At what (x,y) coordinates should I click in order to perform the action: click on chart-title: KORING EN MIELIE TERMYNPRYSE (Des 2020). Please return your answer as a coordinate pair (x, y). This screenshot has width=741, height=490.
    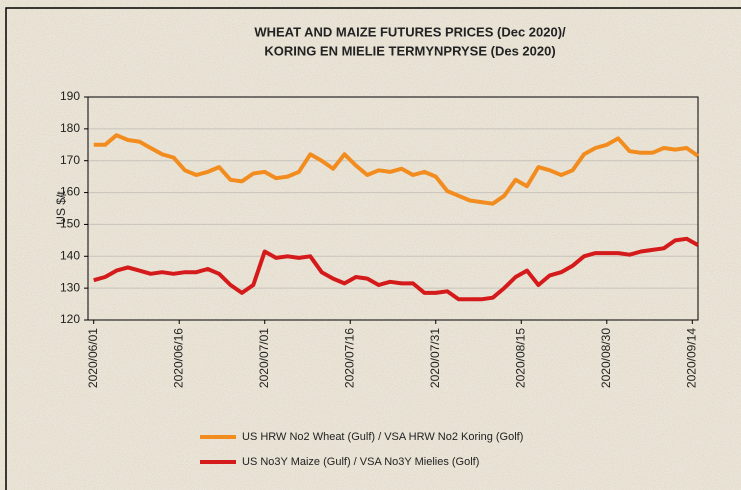
    Looking at the image, I should click on (409, 50).